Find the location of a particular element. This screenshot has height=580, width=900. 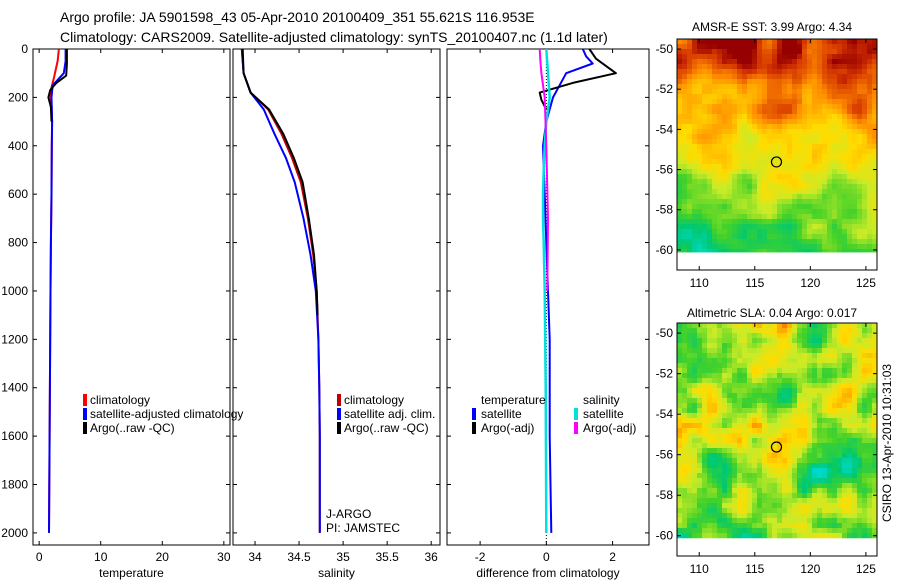

x-axis-label: temperature is located at coordinates (131, 573).